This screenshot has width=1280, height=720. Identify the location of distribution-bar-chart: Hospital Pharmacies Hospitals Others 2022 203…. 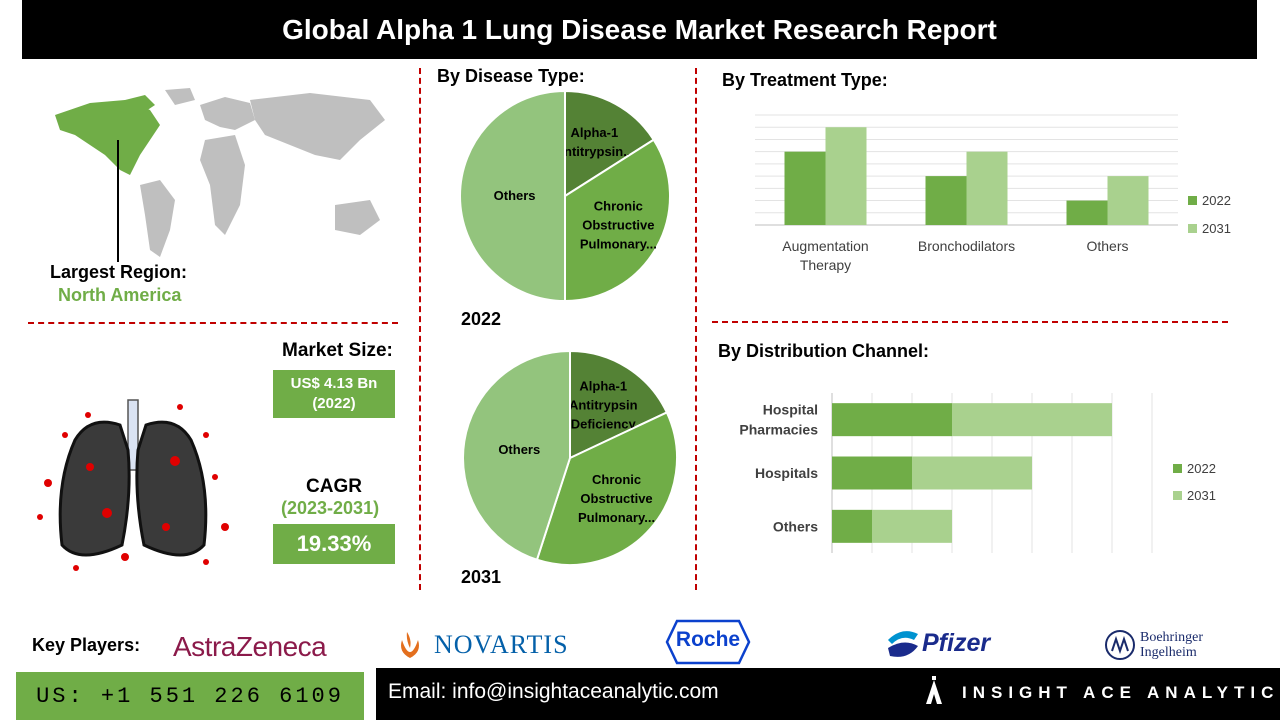
(977, 473).